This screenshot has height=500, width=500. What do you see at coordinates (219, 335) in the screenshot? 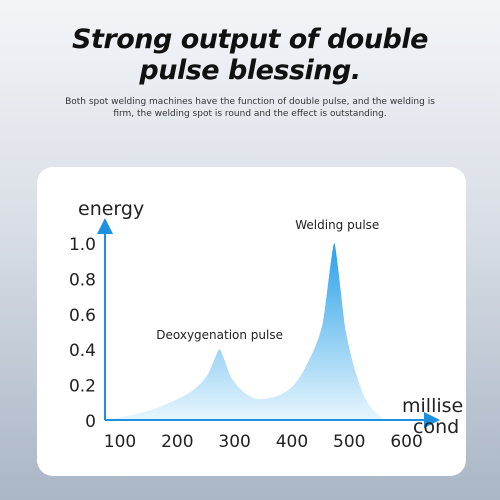
I see `deoxygenation-pulse-label: Deoxygenation pulse` at bounding box center [219, 335].